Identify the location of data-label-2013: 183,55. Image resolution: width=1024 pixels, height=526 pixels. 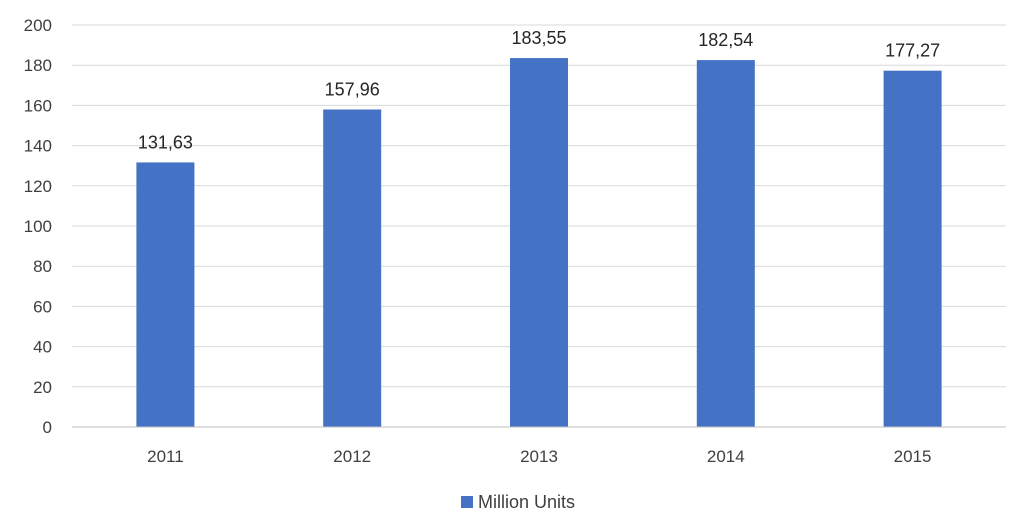
(538, 38).